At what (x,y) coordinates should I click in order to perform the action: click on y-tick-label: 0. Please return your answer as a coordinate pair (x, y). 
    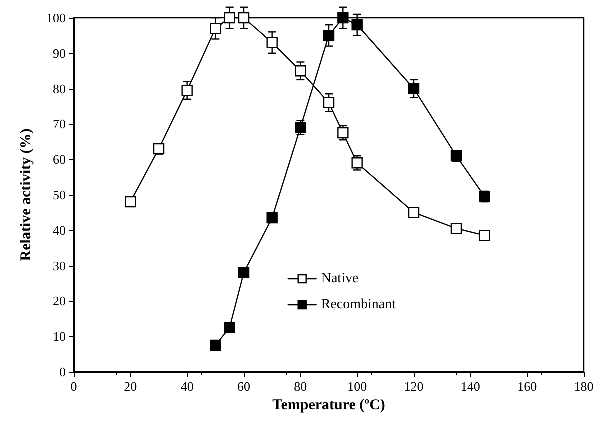
    Looking at the image, I should click on (63, 372).